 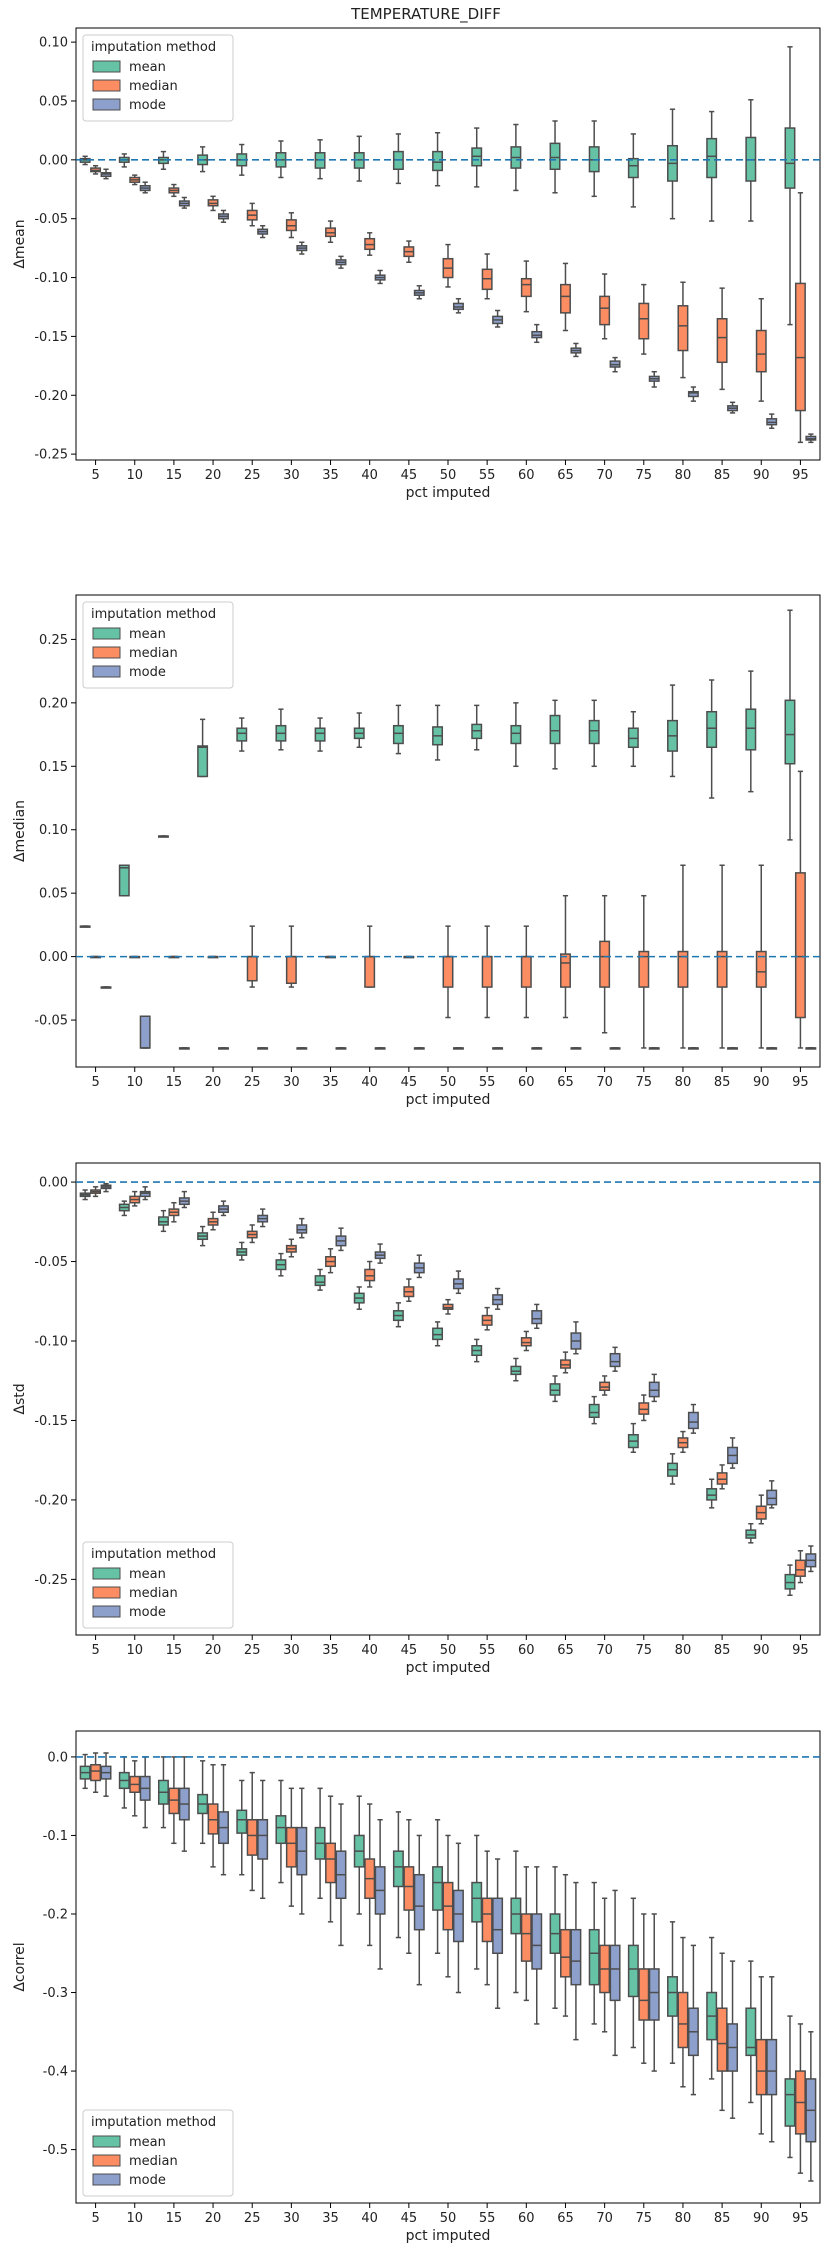 What do you see at coordinates (55, 1993) in the screenshot?
I see `y-tick-label: -0.3` at bounding box center [55, 1993].